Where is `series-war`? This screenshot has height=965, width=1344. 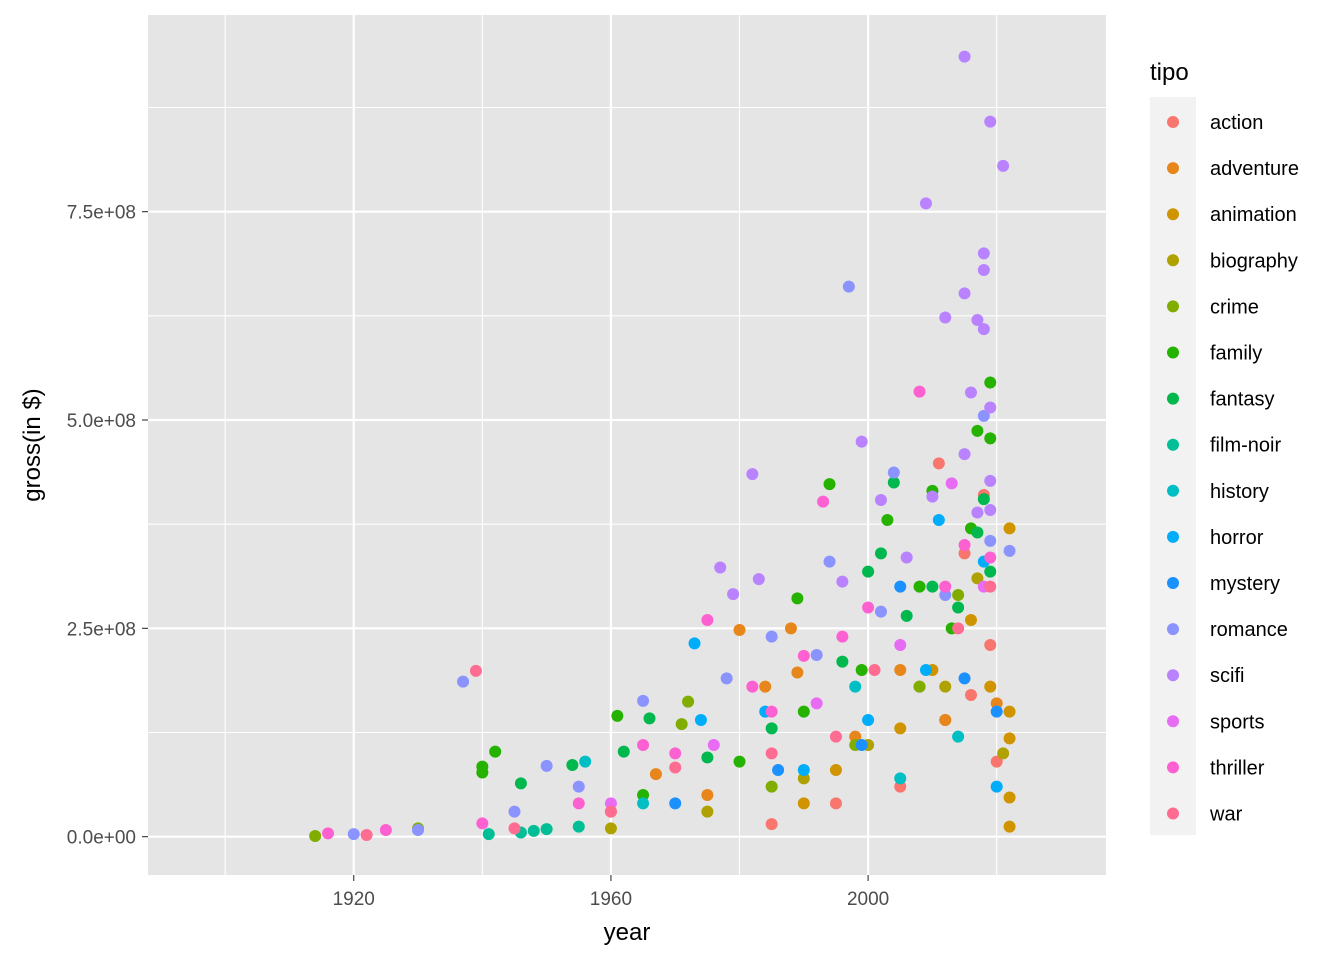
series-war is located at coordinates (678, 710).